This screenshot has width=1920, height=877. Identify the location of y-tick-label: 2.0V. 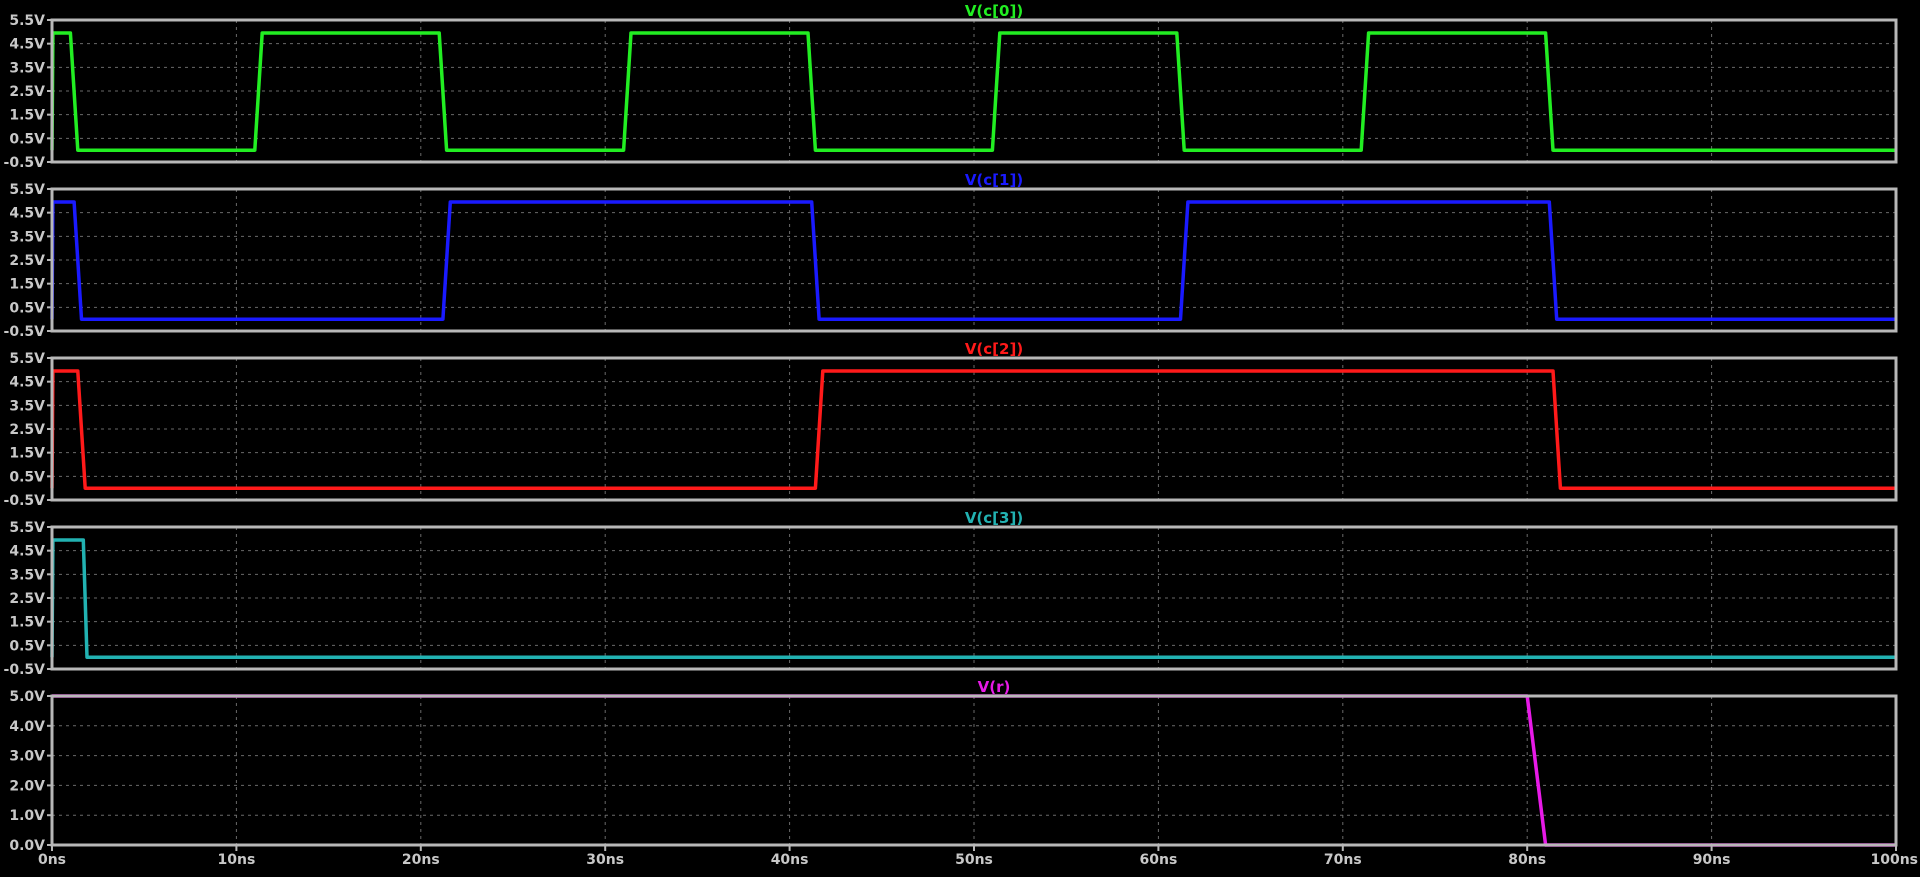
(27, 786).